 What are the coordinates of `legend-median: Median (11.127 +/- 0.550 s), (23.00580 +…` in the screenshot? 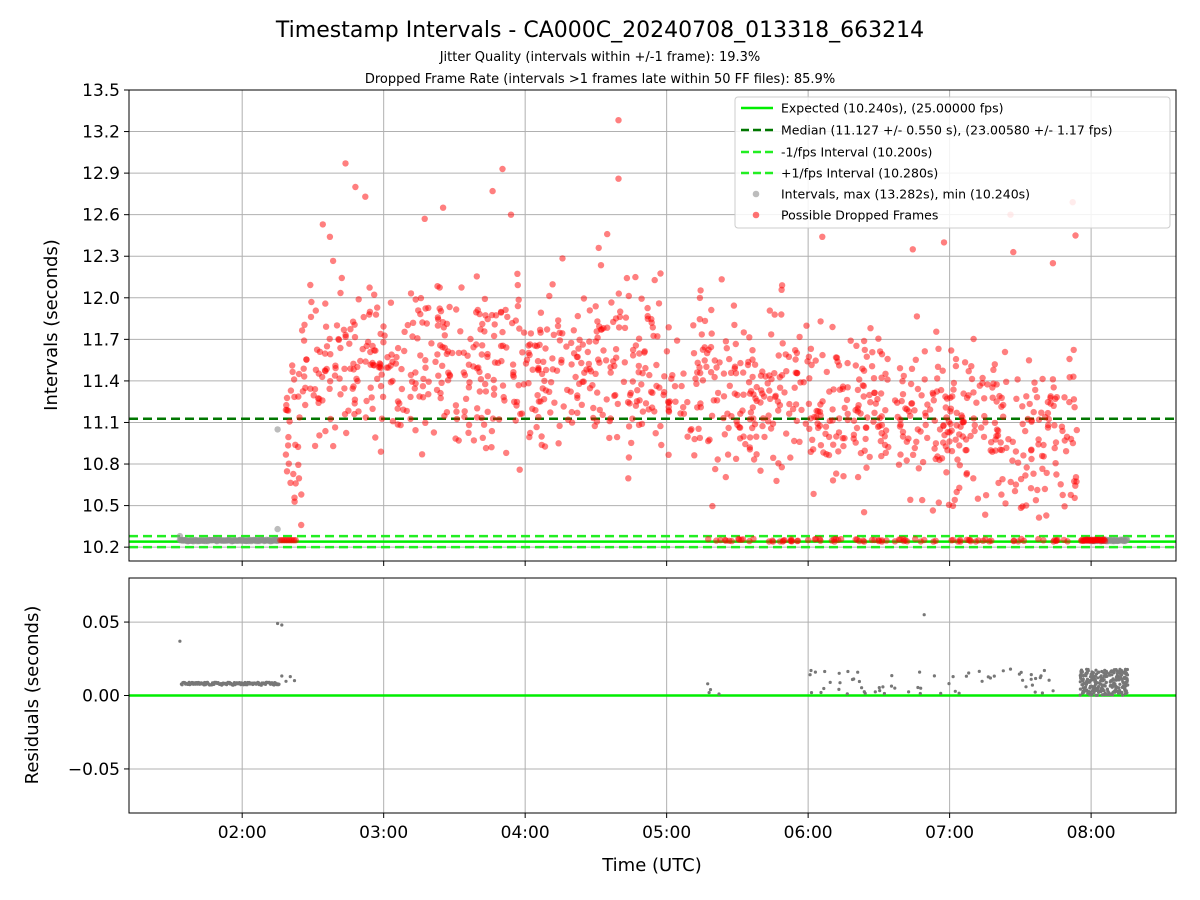 It's located at (946, 130).